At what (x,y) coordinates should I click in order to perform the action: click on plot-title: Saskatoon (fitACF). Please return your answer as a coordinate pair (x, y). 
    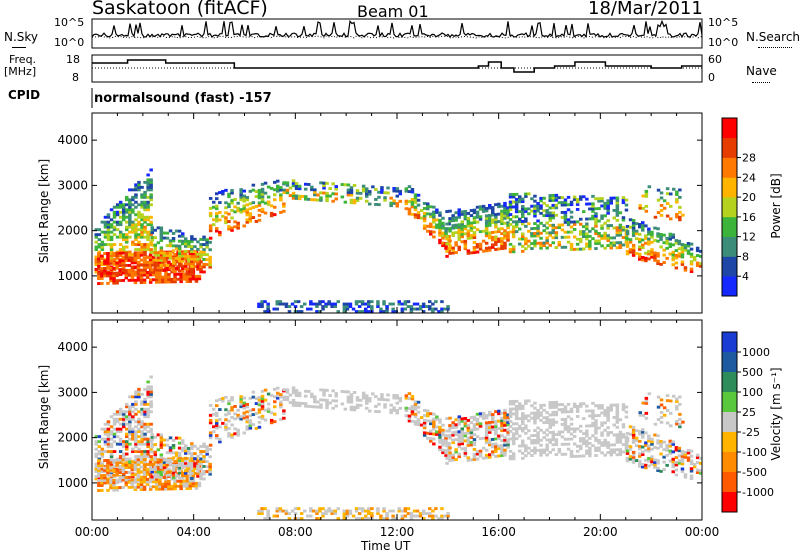
    Looking at the image, I should click on (180, 9).